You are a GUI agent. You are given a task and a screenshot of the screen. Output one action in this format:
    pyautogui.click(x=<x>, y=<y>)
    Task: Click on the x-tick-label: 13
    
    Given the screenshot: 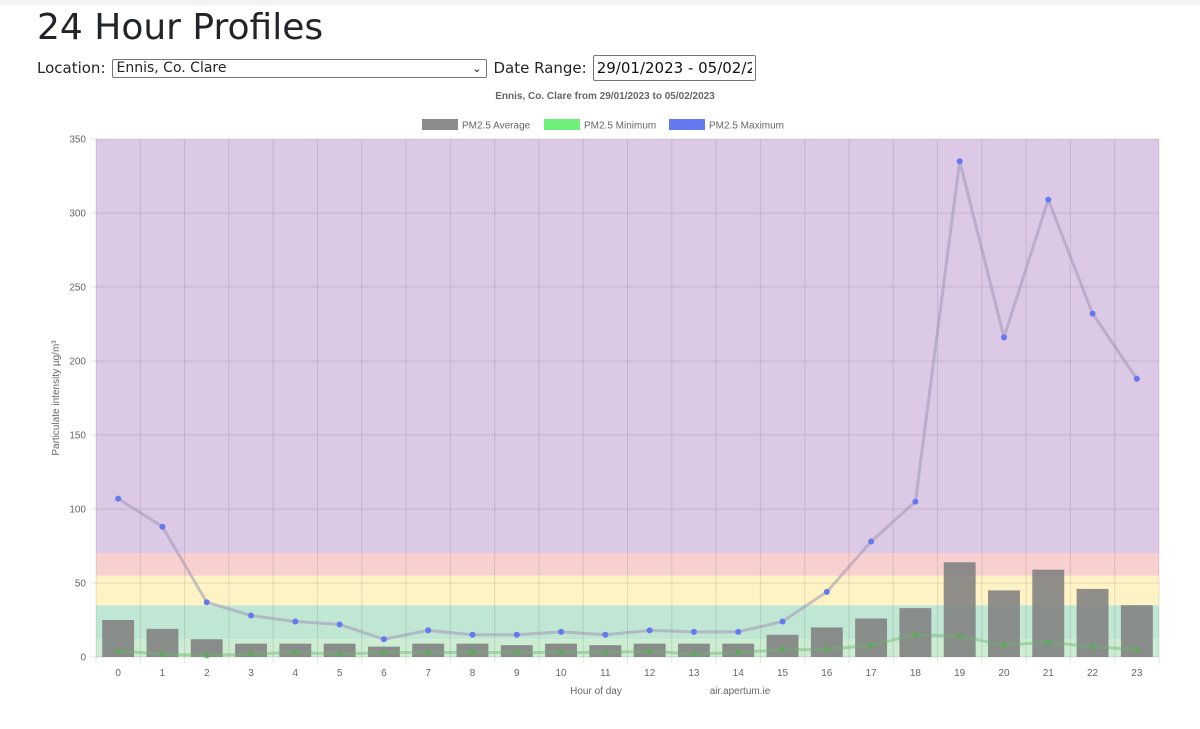 What is the action you would take?
    pyautogui.click(x=694, y=673)
    